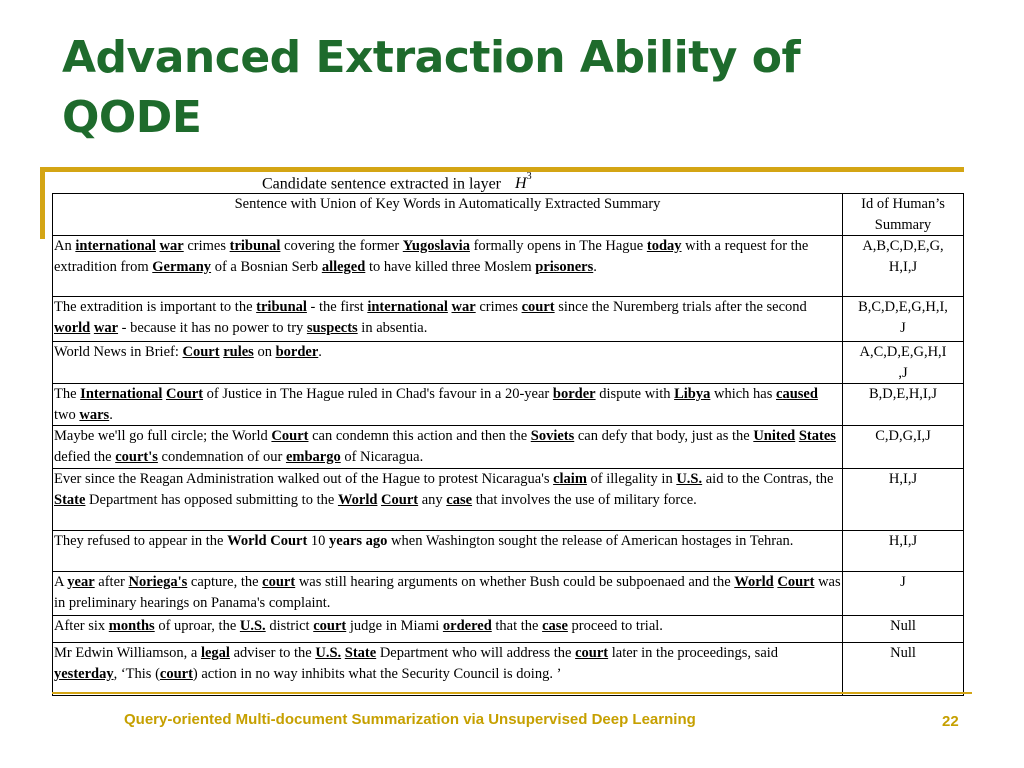  Describe the element at coordinates (81, 626) in the screenshot. I see `sentence-text: After six` at that location.